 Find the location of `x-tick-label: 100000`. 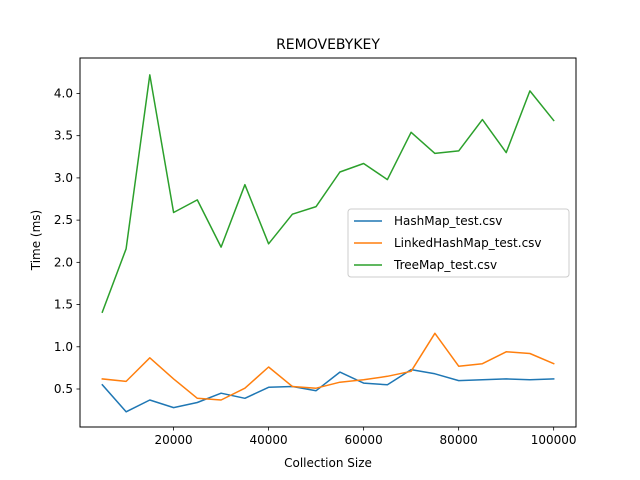

x-tick-label: 100000 is located at coordinates (554, 440).